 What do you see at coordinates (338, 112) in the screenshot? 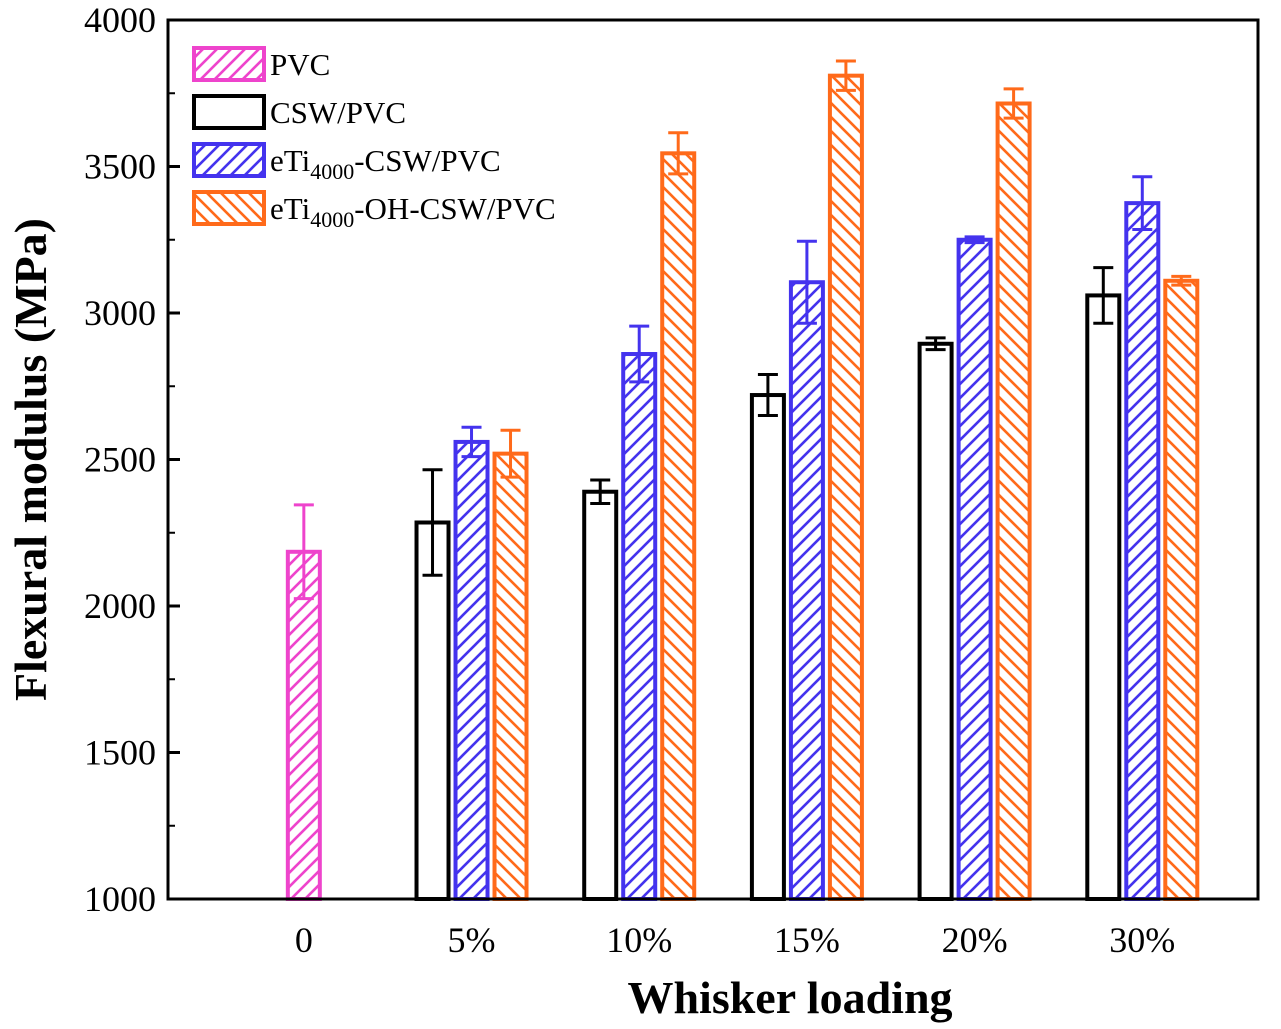
I see `legend-label: CSW/PVC` at bounding box center [338, 112].